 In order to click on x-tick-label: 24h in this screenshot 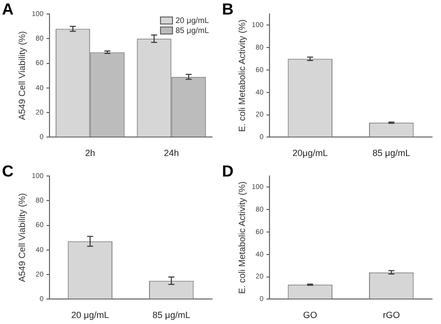, I will do `click(171, 153)`.